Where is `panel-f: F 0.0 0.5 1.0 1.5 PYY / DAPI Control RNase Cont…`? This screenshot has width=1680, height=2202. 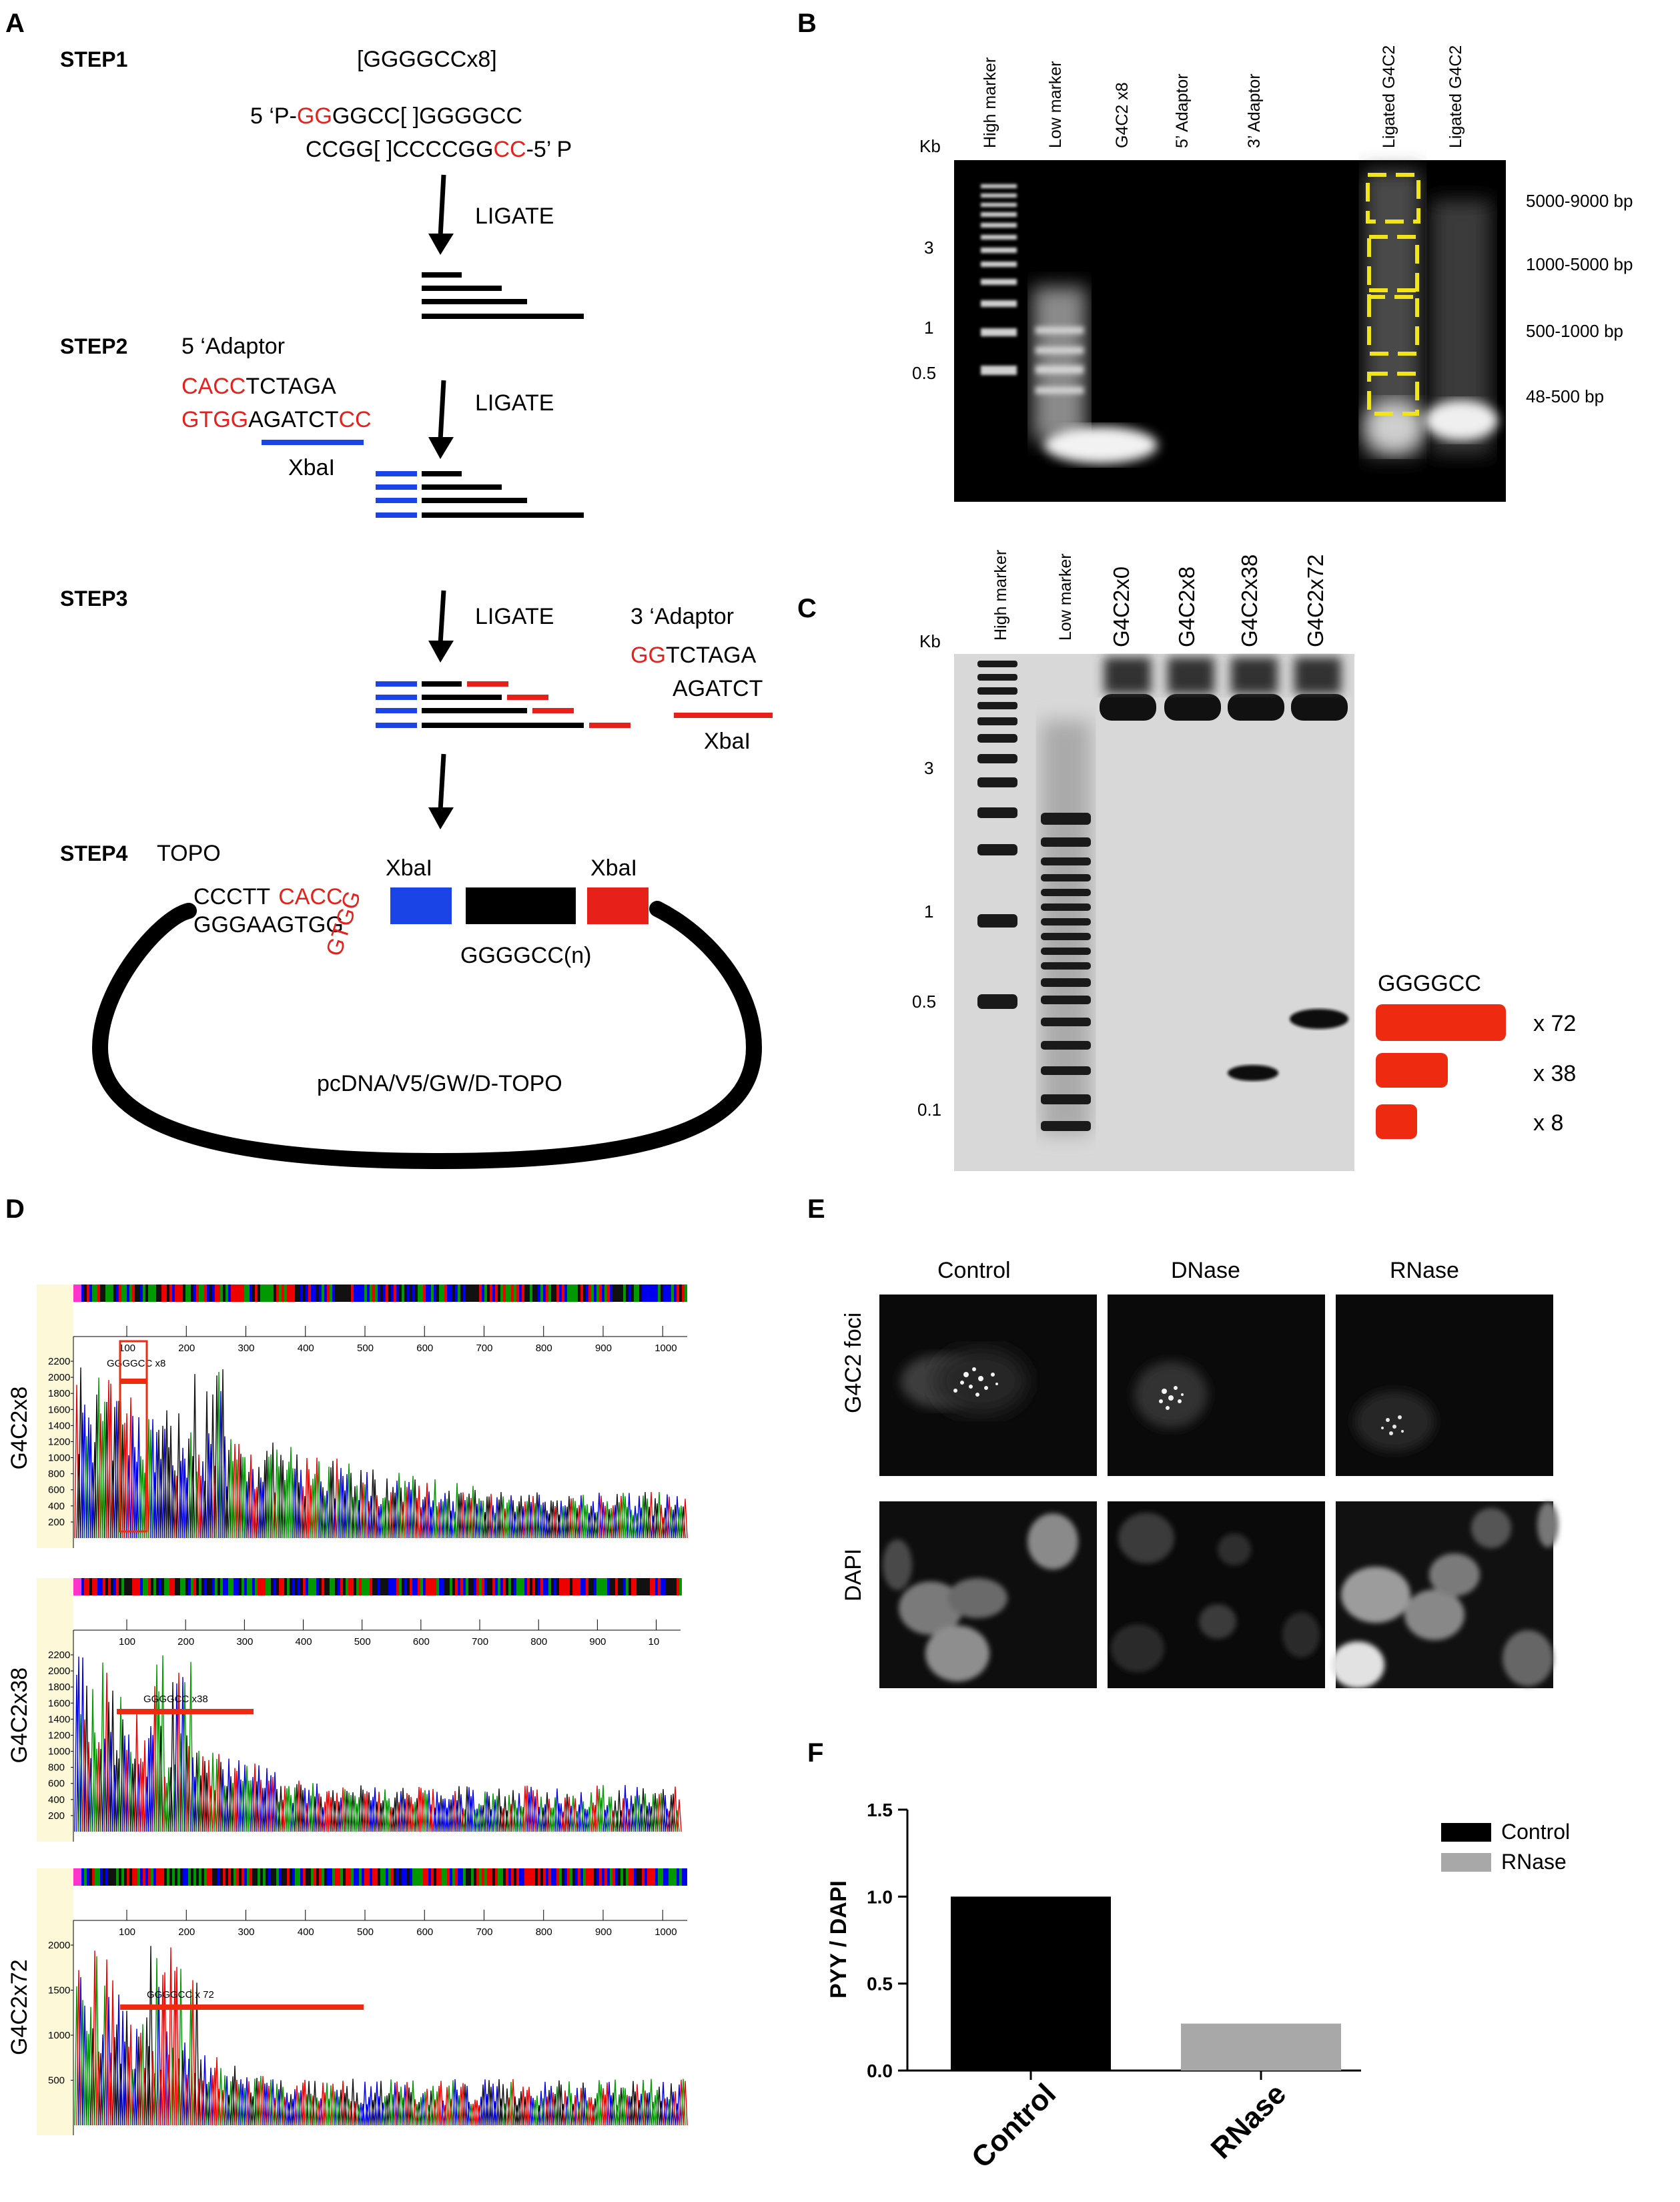 panel-f: F 0.0 0.5 1.0 1.5 PYY / DAPI Control RNase Cont… is located at coordinates (1188, 1956).